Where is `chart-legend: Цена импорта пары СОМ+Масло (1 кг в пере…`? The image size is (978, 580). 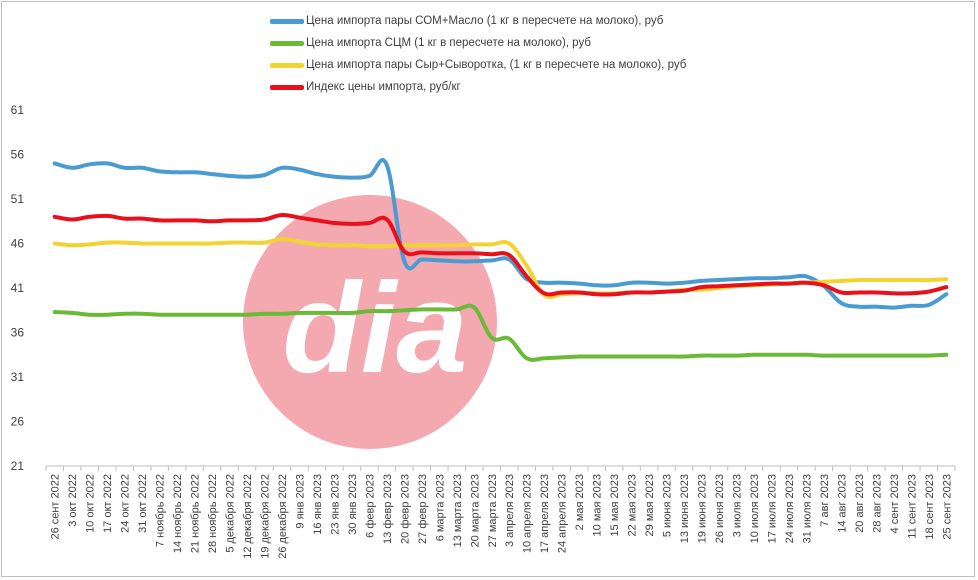
chart-legend: Цена импорта пары СОМ+Масло (1 кг в пере… is located at coordinates (478, 54).